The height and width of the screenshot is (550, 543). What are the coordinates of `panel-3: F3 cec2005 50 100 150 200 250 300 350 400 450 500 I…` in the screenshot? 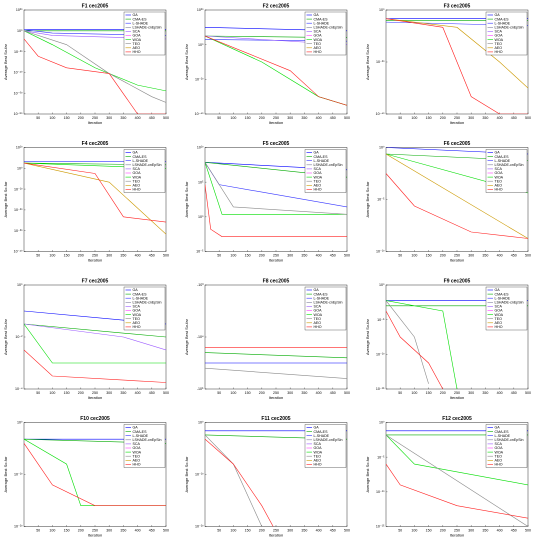 It's located at (448, 65).